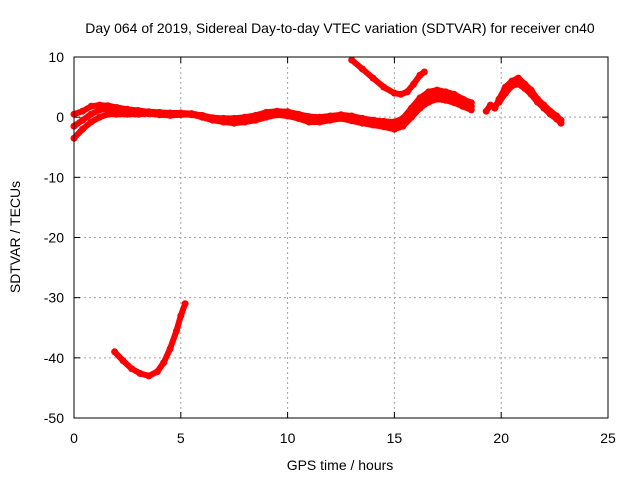 Image resolution: width=640 pixels, height=480 pixels. Describe the element at coordinates (340, 465) in the screenshot. I see `x-axis-label: GPS time / hours` at that location.